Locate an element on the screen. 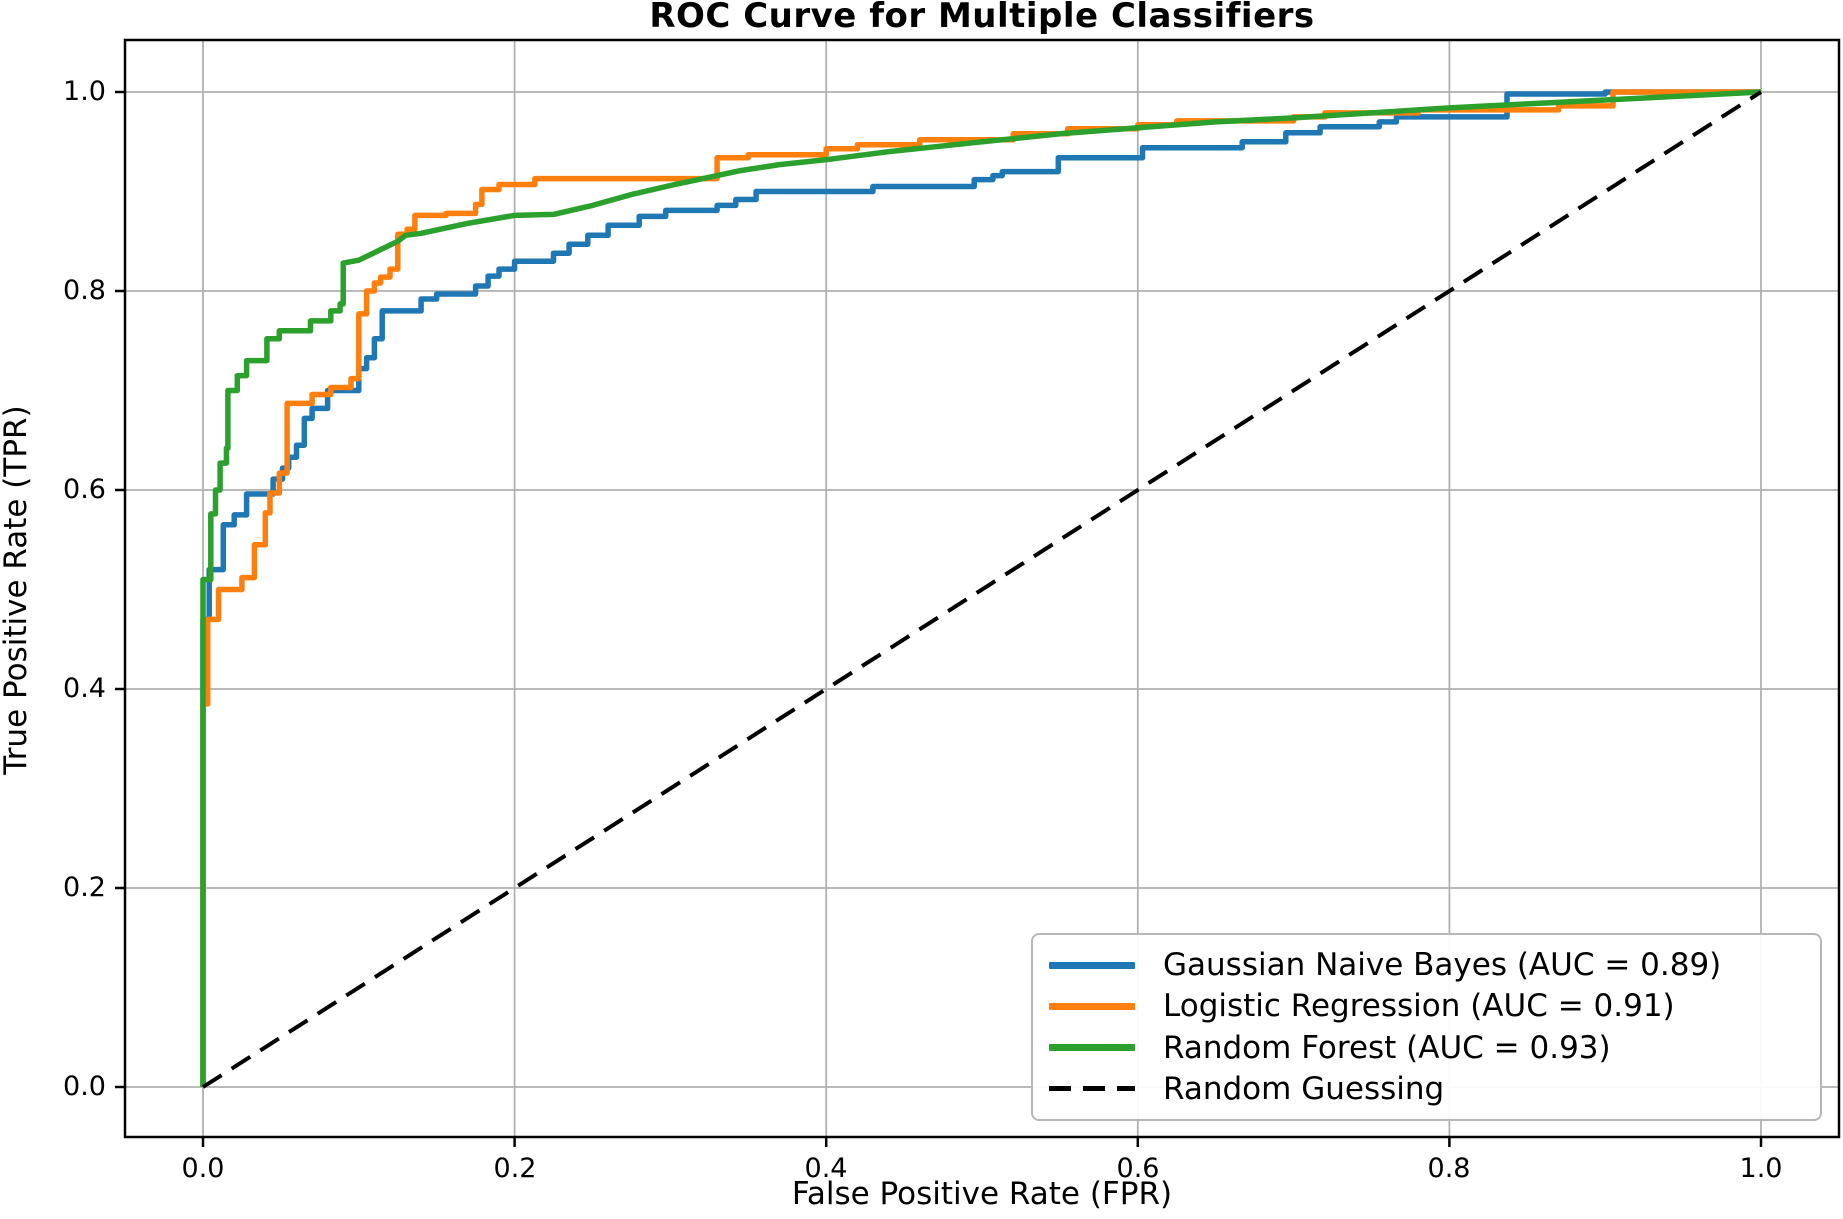  y-axis-label: True Positive Rate (TPR) is located at coordinates (17, 590).